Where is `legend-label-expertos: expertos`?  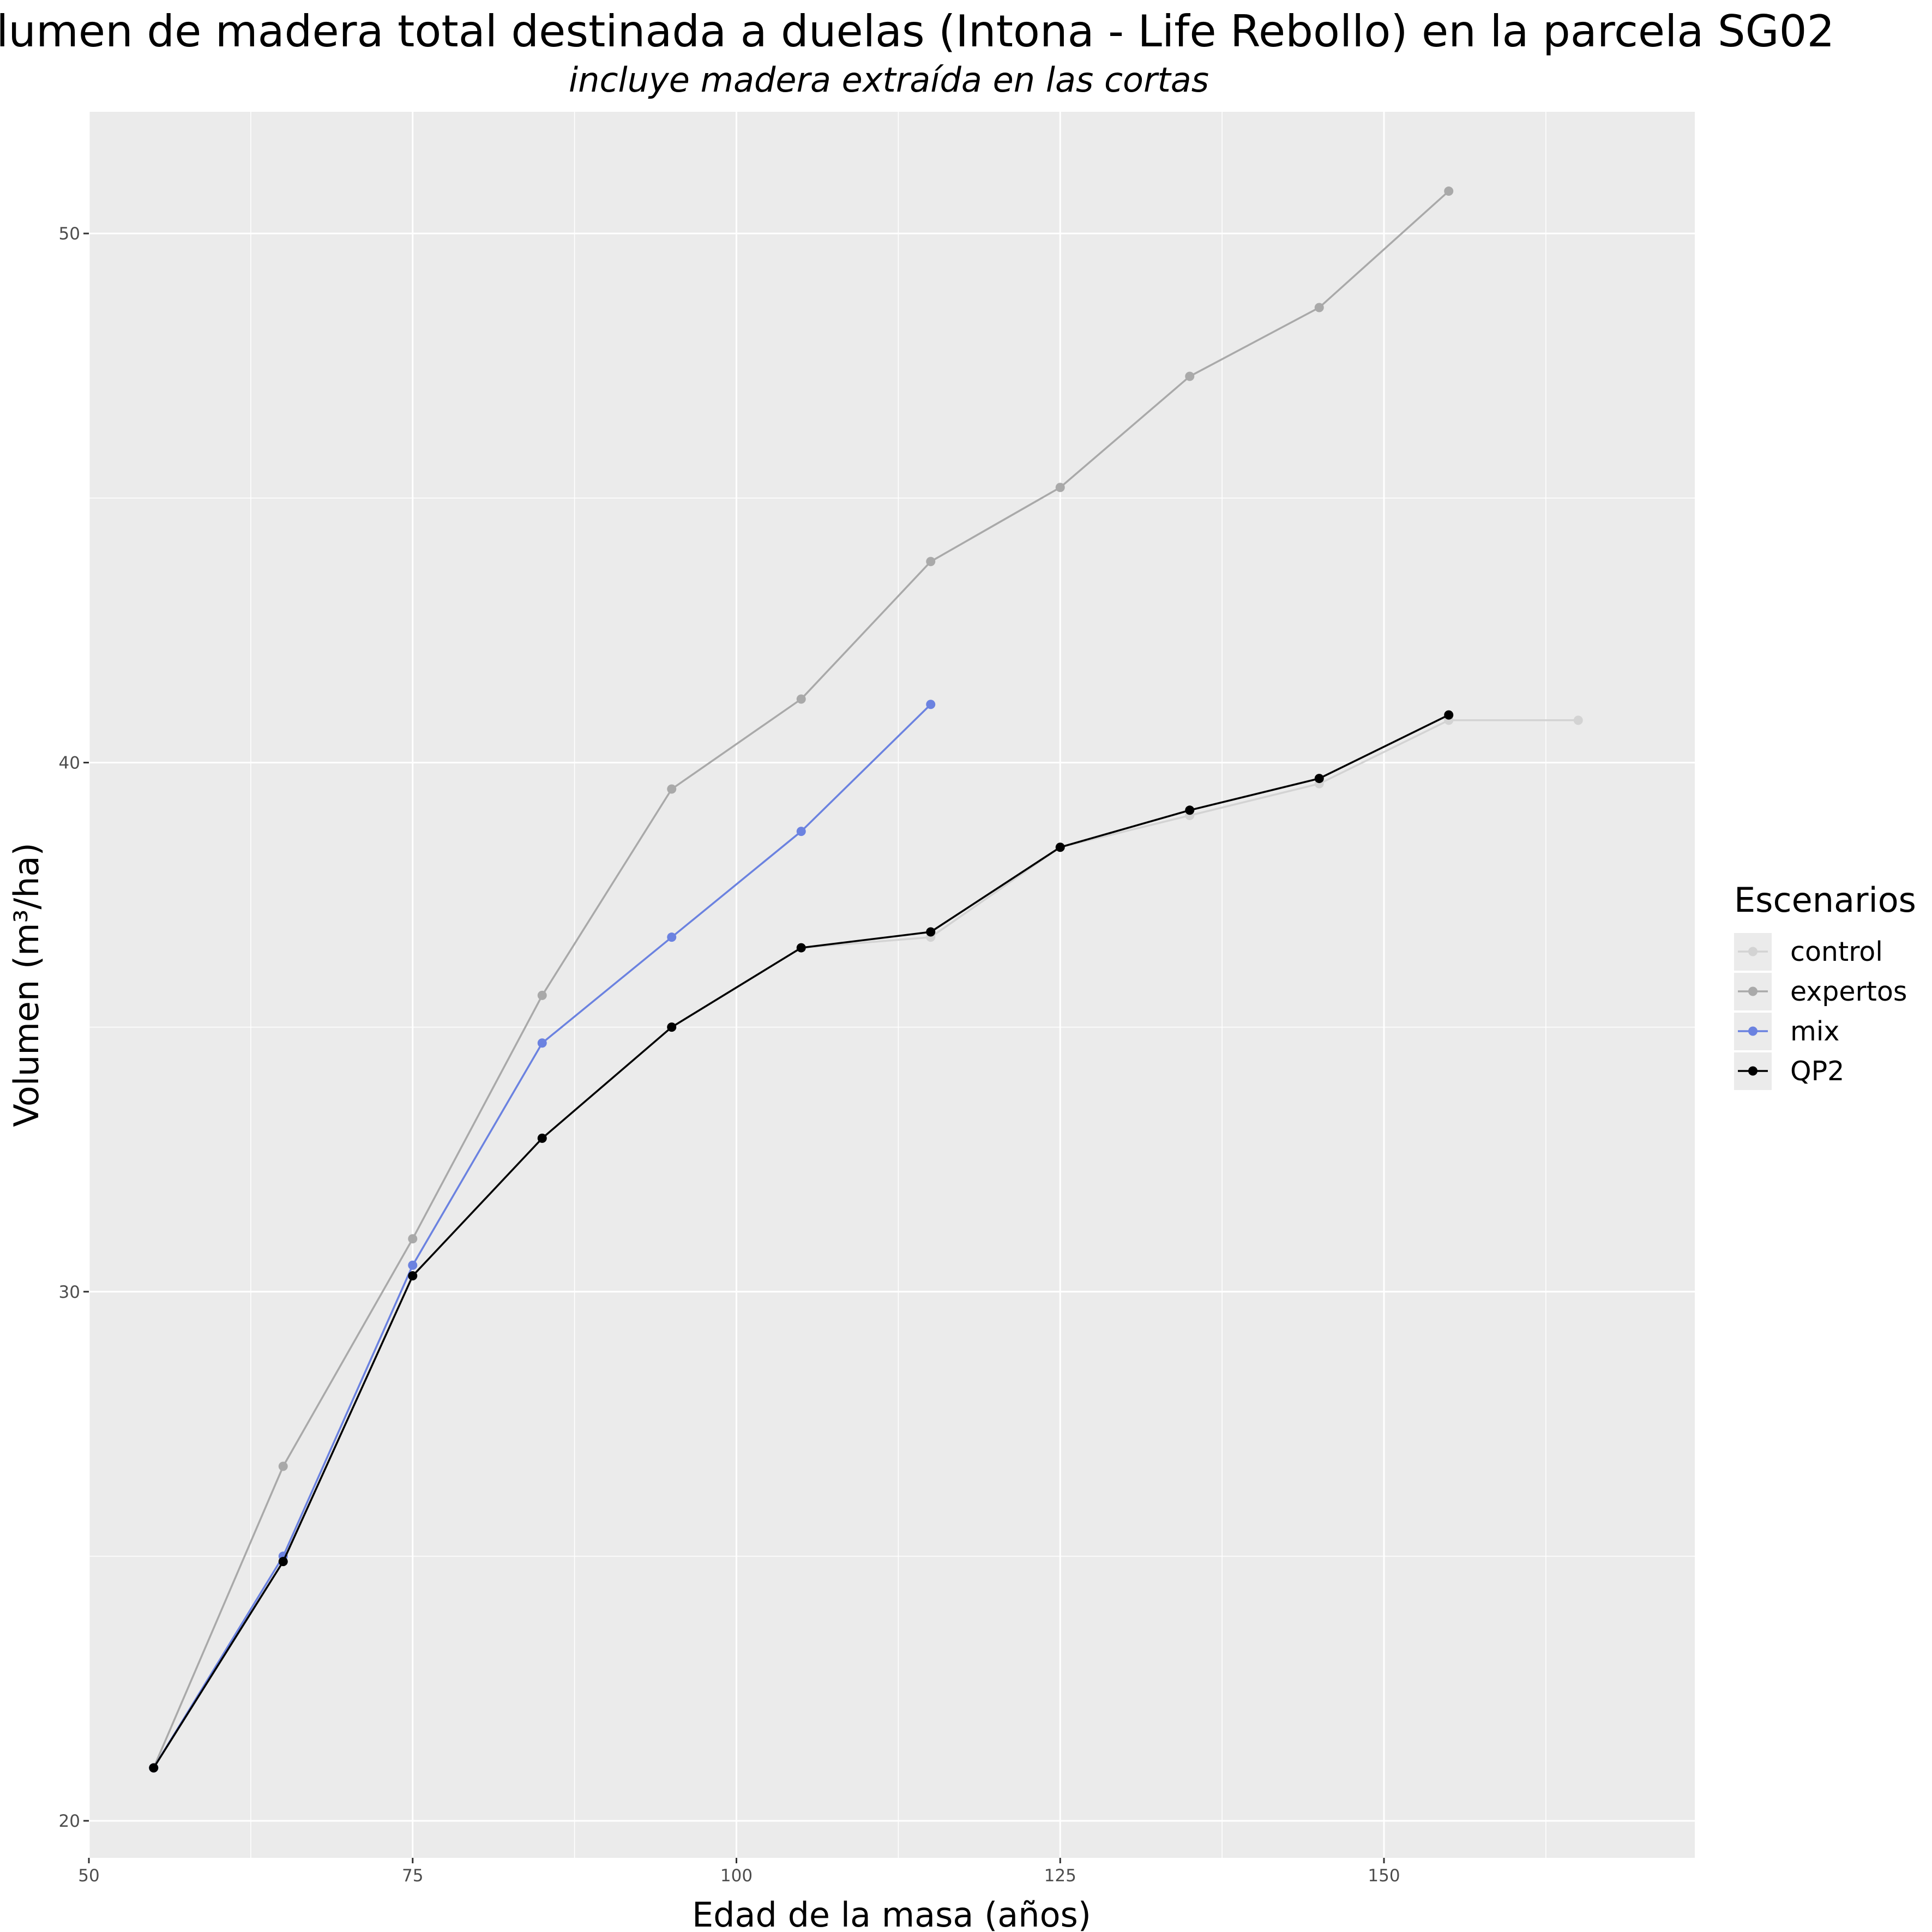 legend-label-expertos: expertos is located at coordinates (1848, 991).